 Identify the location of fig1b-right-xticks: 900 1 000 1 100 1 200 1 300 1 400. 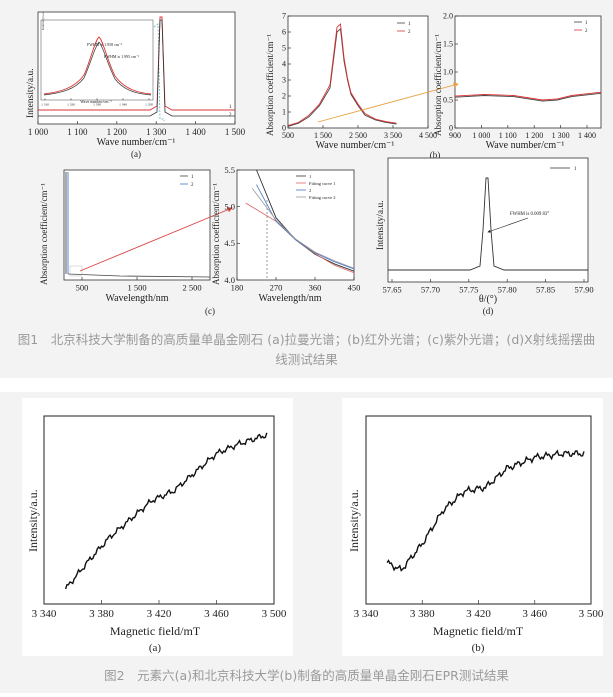
(522, 132).